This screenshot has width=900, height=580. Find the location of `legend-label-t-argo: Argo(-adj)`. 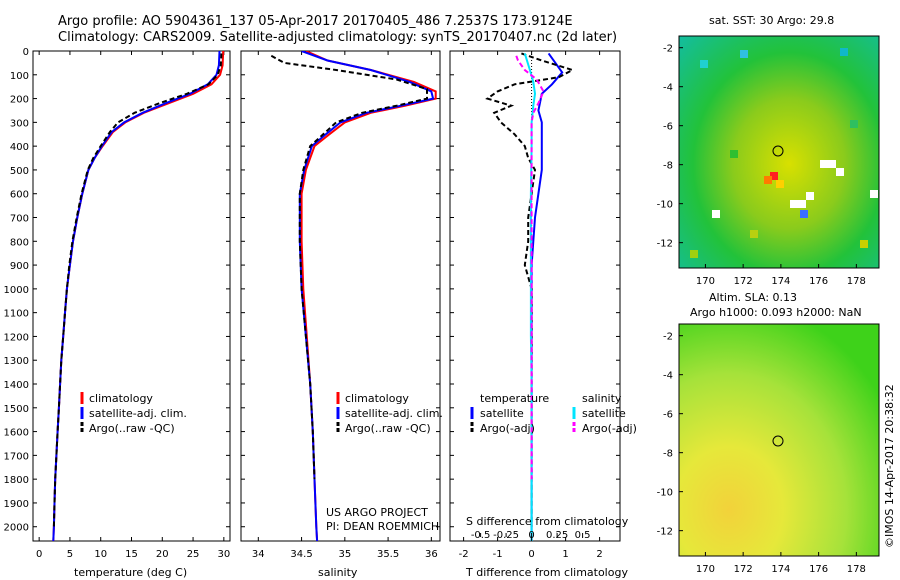

legend-label-t-argo: Argo(-adj) is located at coordinates (507, 428).